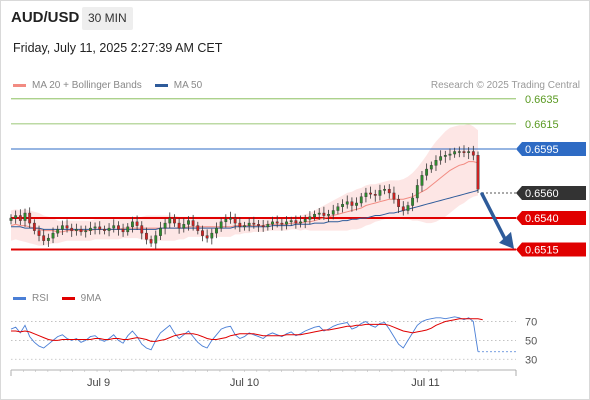 This screenshot has width=590, height=400. What do you see at coordinates (118, 48) in the screenshot?
I see `timestamp: Friday, July 11, 2025 2:27:39 AM CET` at bounding box center [118, 48].